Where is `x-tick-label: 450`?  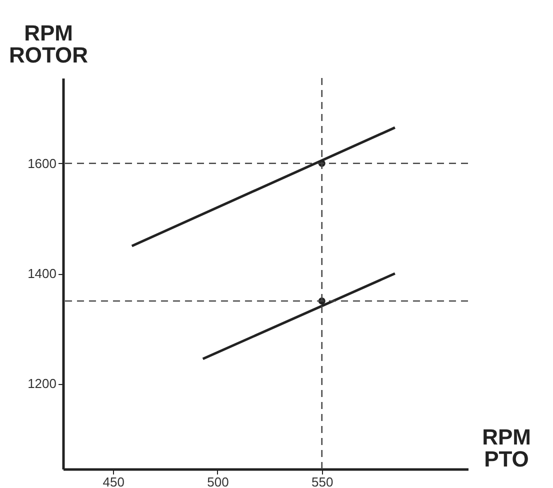 x-tick-label: 450 is located at coordinates (113, 481).